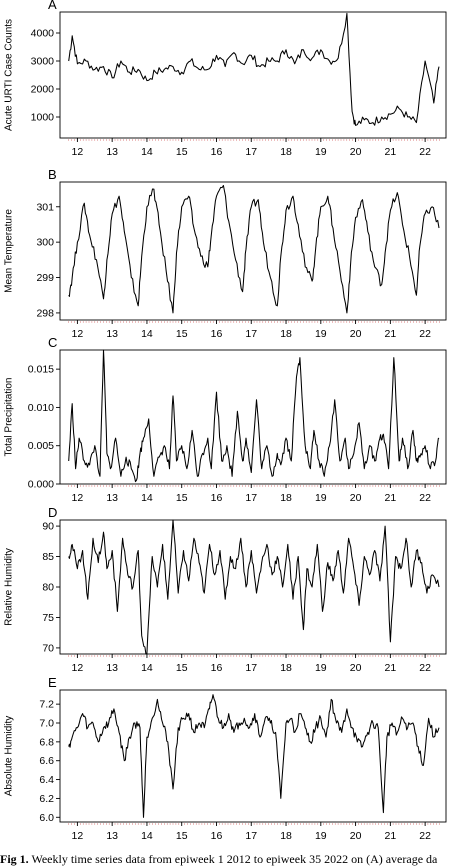 The width and height of the screenshot is (474, 866). What do you see at coordinates (41, 485) in the screenshot?
I see `y-tick-label: 0.000` at bounding box center [41, 485].